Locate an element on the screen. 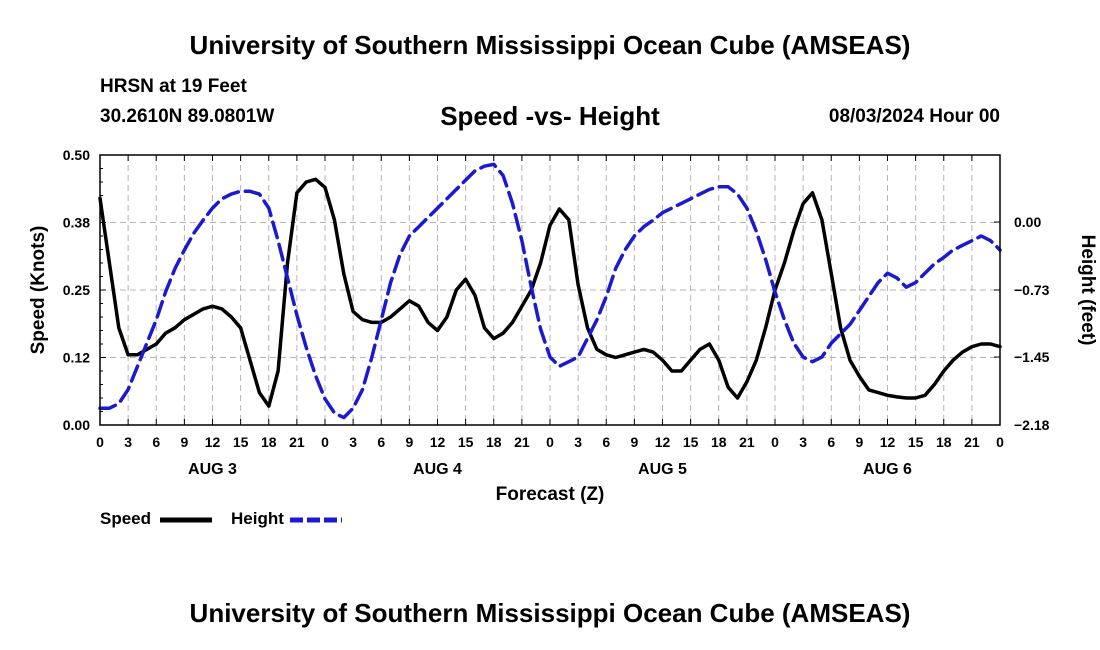 The image size is (1100, 650). day-label: AUG 5 is located at coordinates (662, 469).